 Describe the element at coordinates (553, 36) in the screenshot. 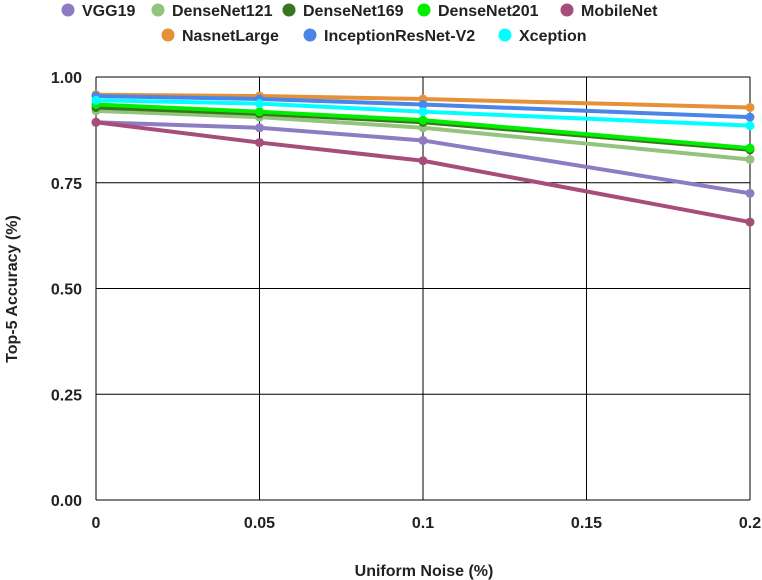

I see `legend-label: Xception` at that location.